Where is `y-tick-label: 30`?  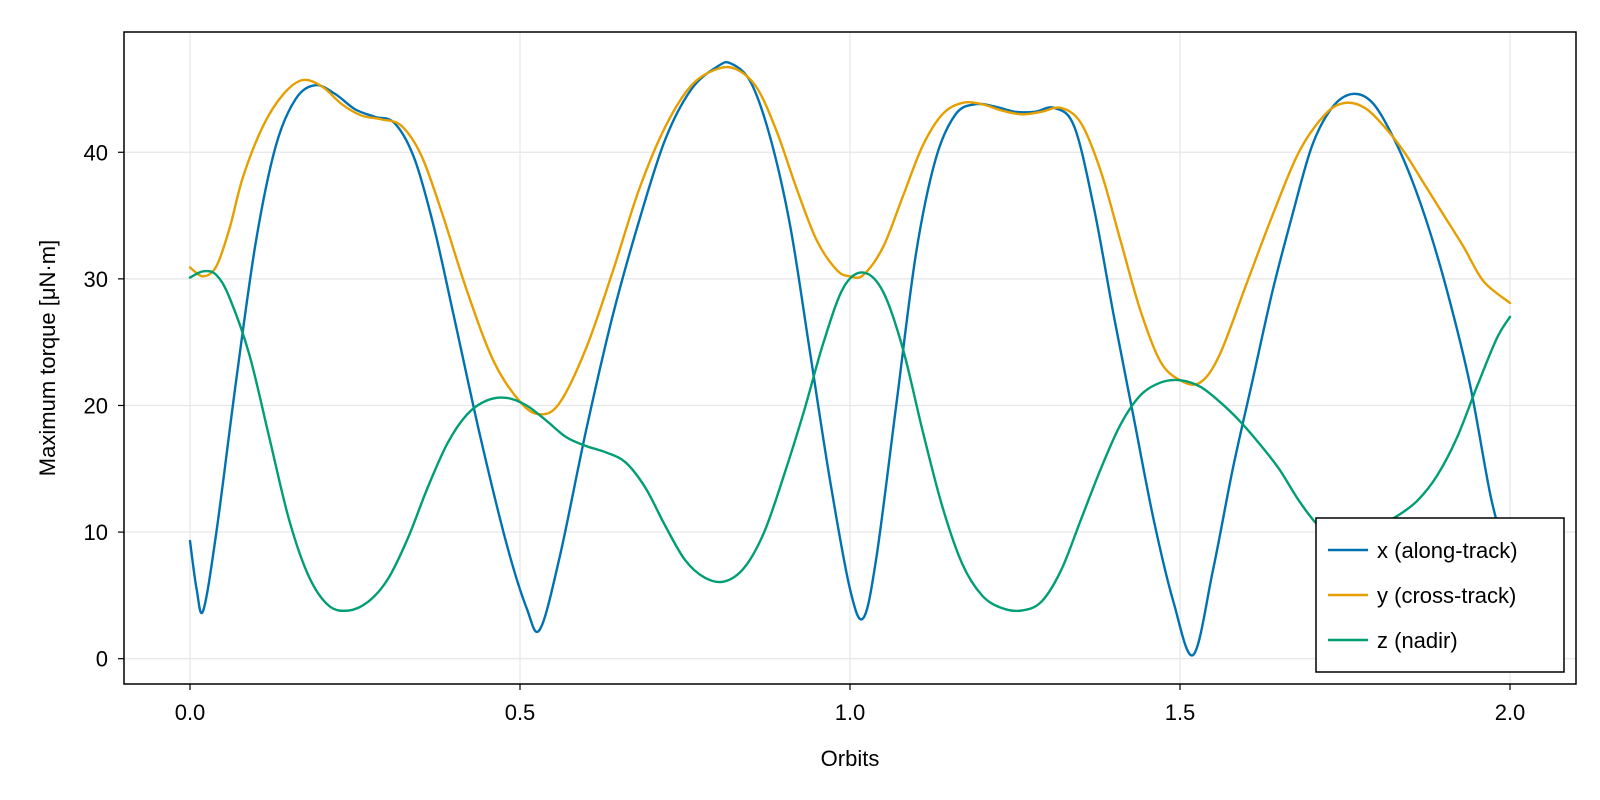
y-tick-label: 30 is located at coordinates (96, 279).